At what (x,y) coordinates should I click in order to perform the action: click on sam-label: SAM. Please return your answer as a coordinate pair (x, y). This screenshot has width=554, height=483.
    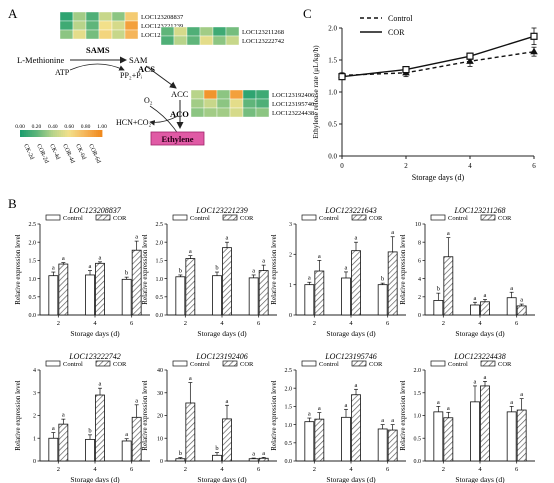
    Looking at the image, I should click on (138, 60).